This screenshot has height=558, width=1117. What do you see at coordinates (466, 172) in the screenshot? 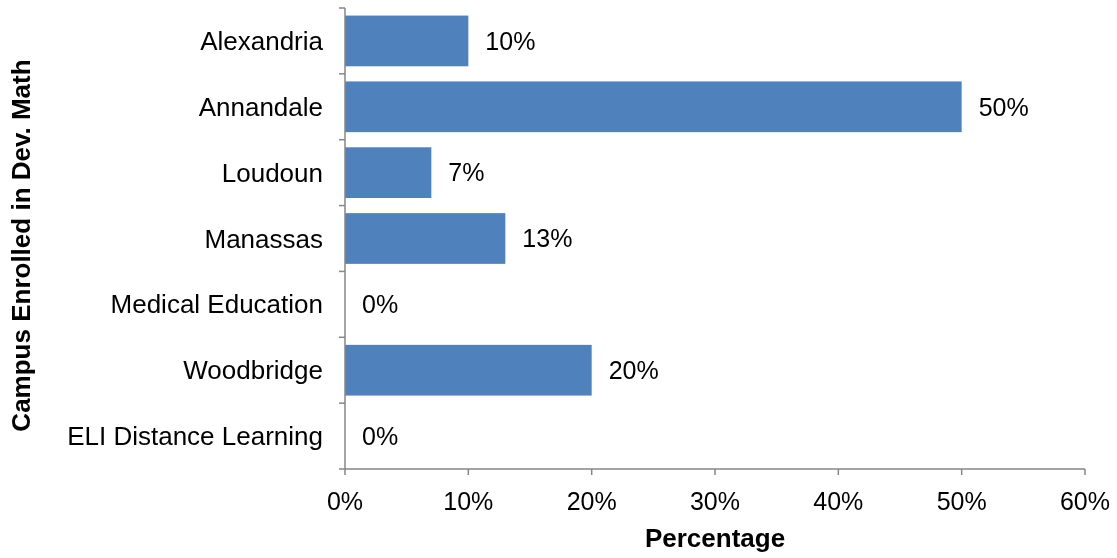
I see `data-label: 7%` at bounding box center [466, 172].